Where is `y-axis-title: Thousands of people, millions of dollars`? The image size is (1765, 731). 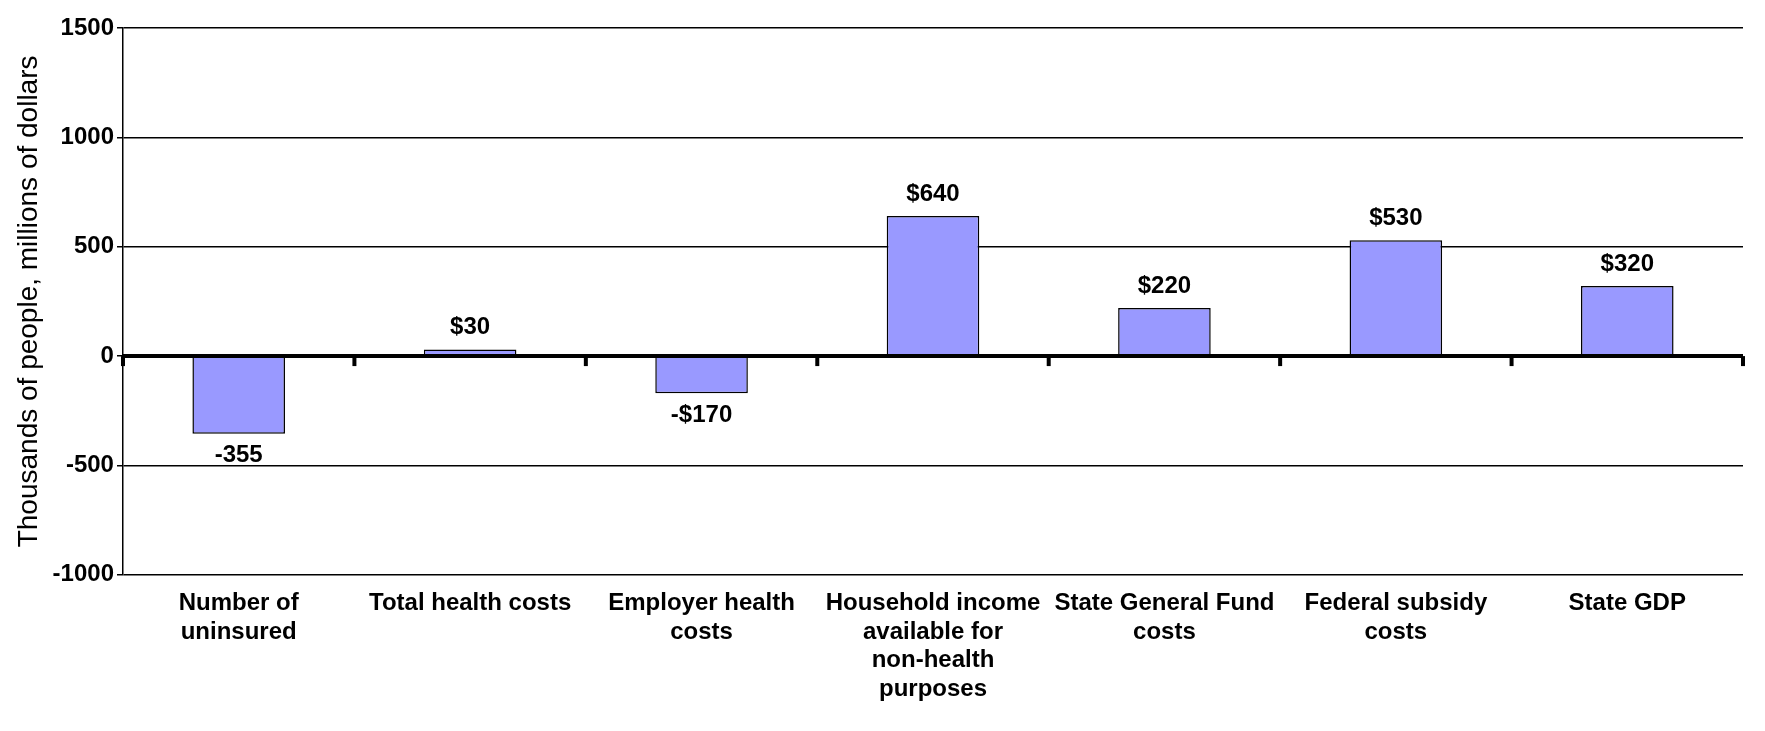 y-axis-title: Thousands of people, millions of dollars is located at coordinates (27, 301).